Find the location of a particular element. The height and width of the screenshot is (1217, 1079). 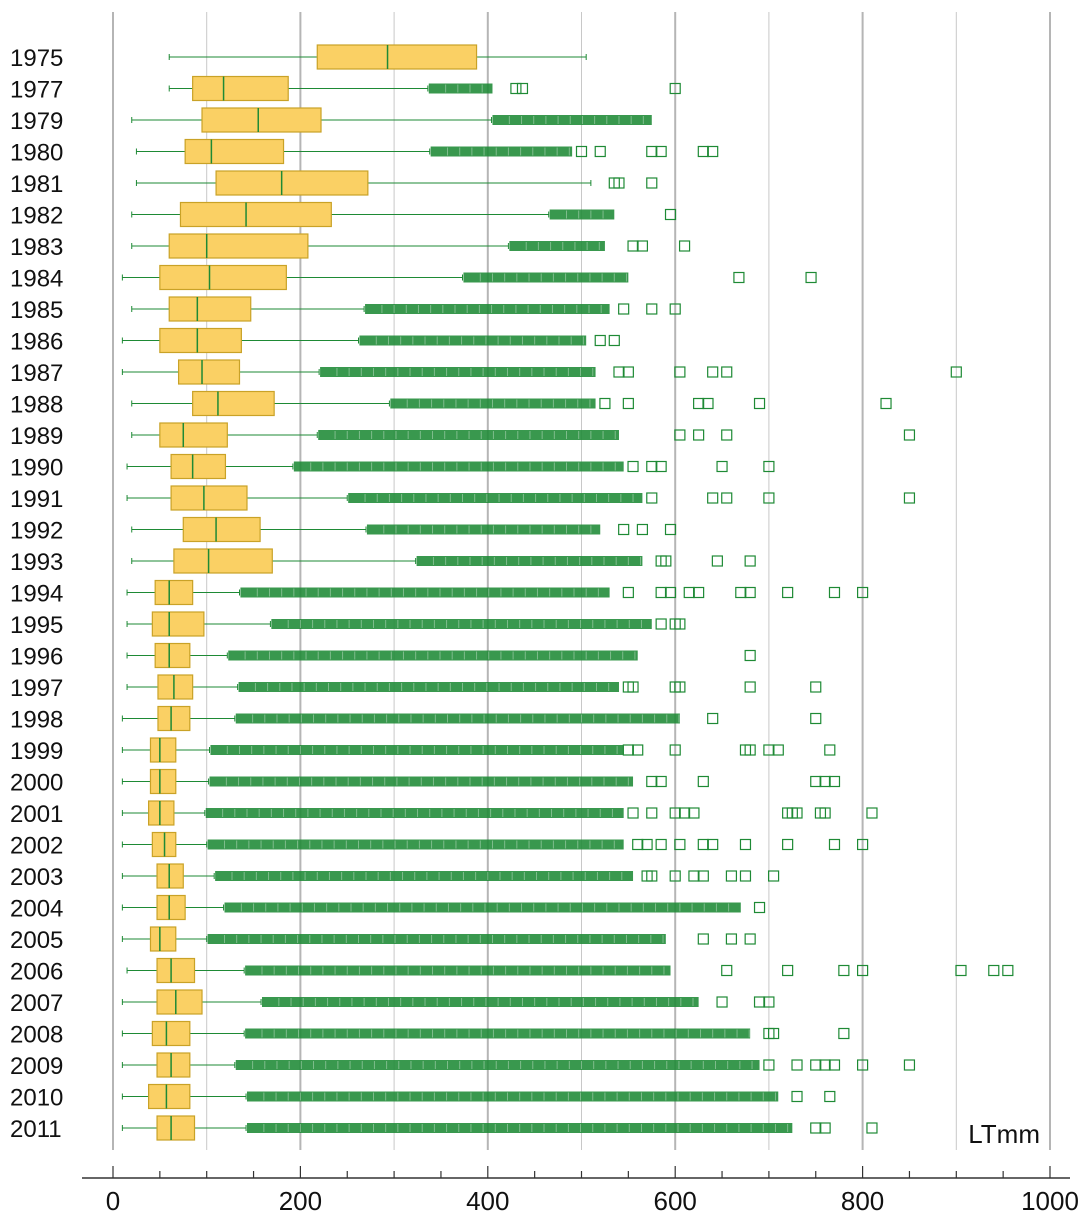

box-row: 2006 is located at coordinates (512, 971).